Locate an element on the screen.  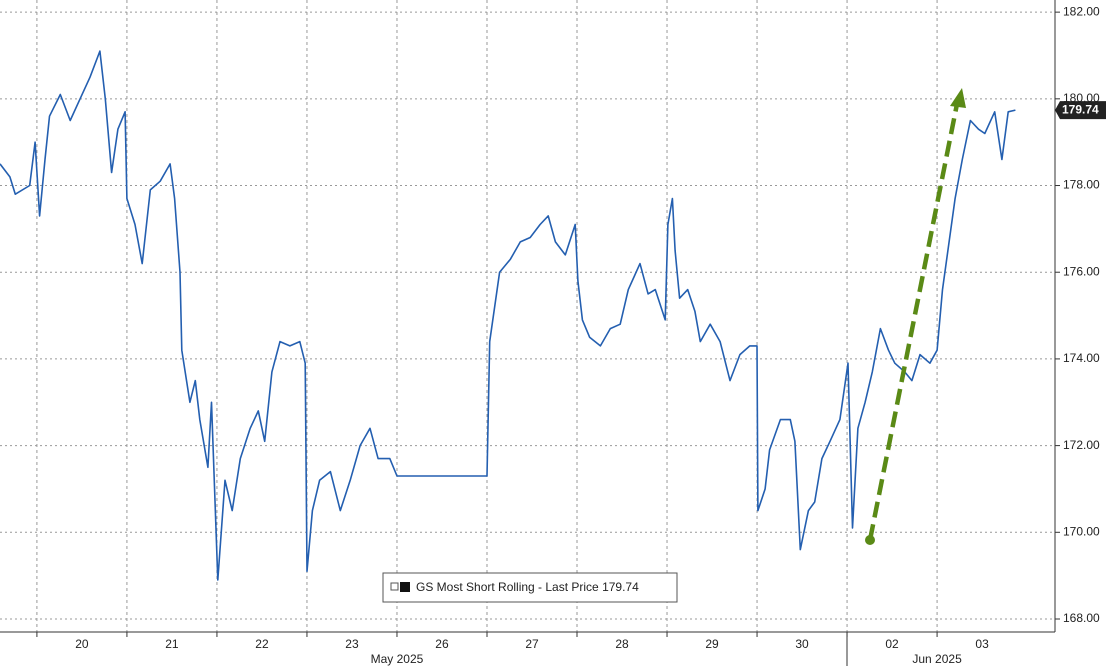
y-tick-label: 170.00 is located at coordinates (1081, 531).